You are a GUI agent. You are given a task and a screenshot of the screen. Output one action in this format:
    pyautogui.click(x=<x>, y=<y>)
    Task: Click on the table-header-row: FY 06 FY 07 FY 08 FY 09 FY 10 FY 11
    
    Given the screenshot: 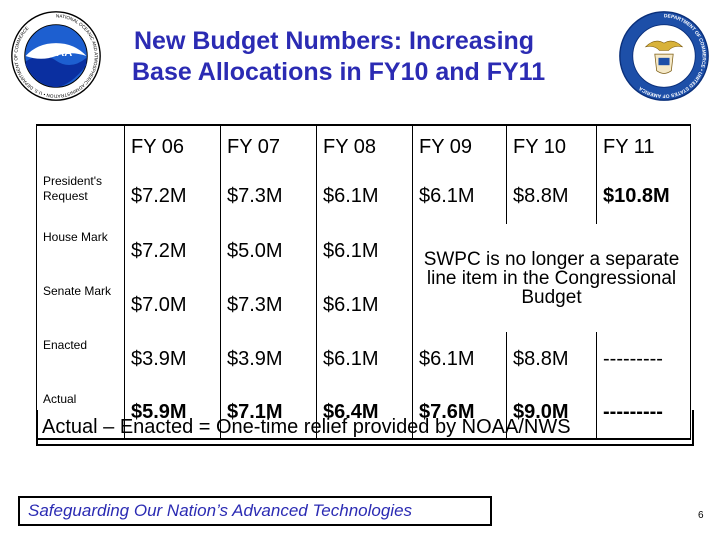 What is the action you would take?
    pyautogui.click(x=364, y=146)
    